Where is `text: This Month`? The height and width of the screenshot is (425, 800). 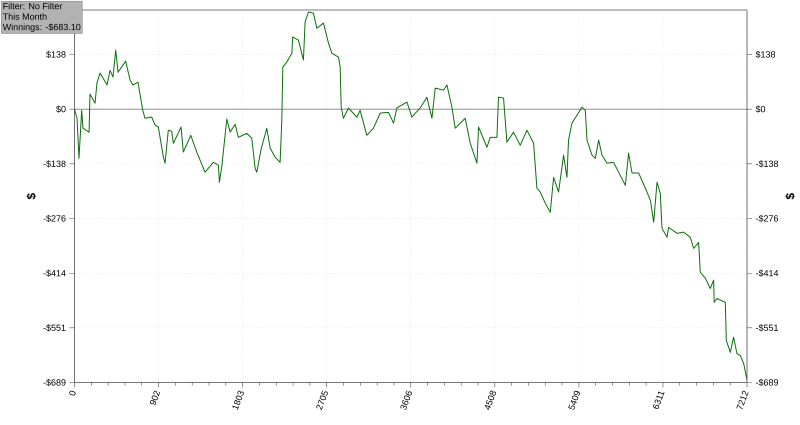 text: This Month is located at coordinates (24, 16).